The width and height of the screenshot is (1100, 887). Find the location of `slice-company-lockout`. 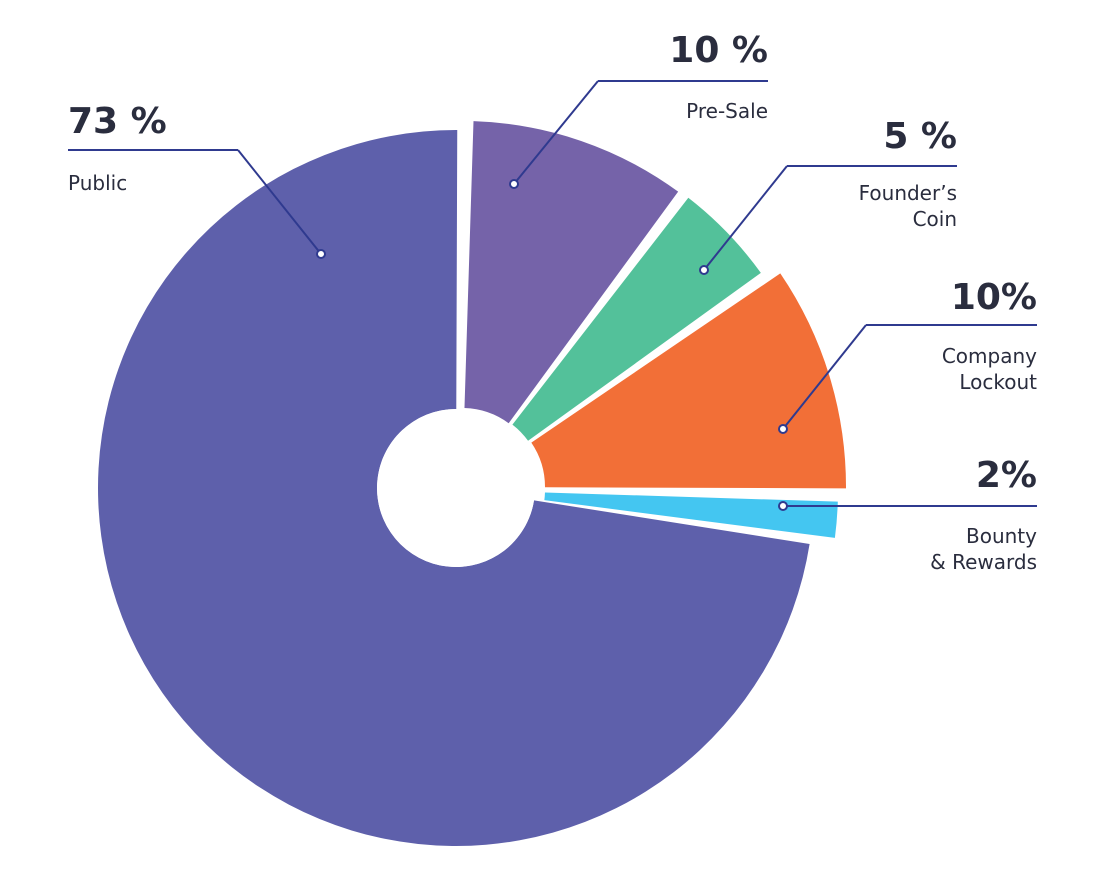

slice-company-lockout is located at coordinates (688, 381).